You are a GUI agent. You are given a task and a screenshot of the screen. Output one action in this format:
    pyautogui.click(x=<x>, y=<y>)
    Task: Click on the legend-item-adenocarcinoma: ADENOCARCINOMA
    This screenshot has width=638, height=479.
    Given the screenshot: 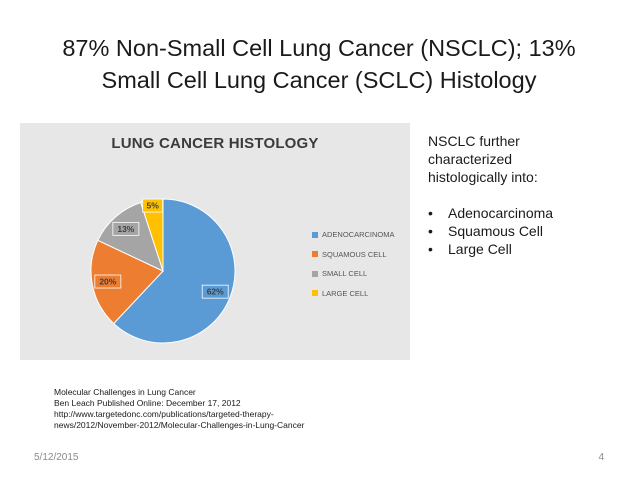 What is the action you would take?
    pyautogui.click(x=353, y=235)
    